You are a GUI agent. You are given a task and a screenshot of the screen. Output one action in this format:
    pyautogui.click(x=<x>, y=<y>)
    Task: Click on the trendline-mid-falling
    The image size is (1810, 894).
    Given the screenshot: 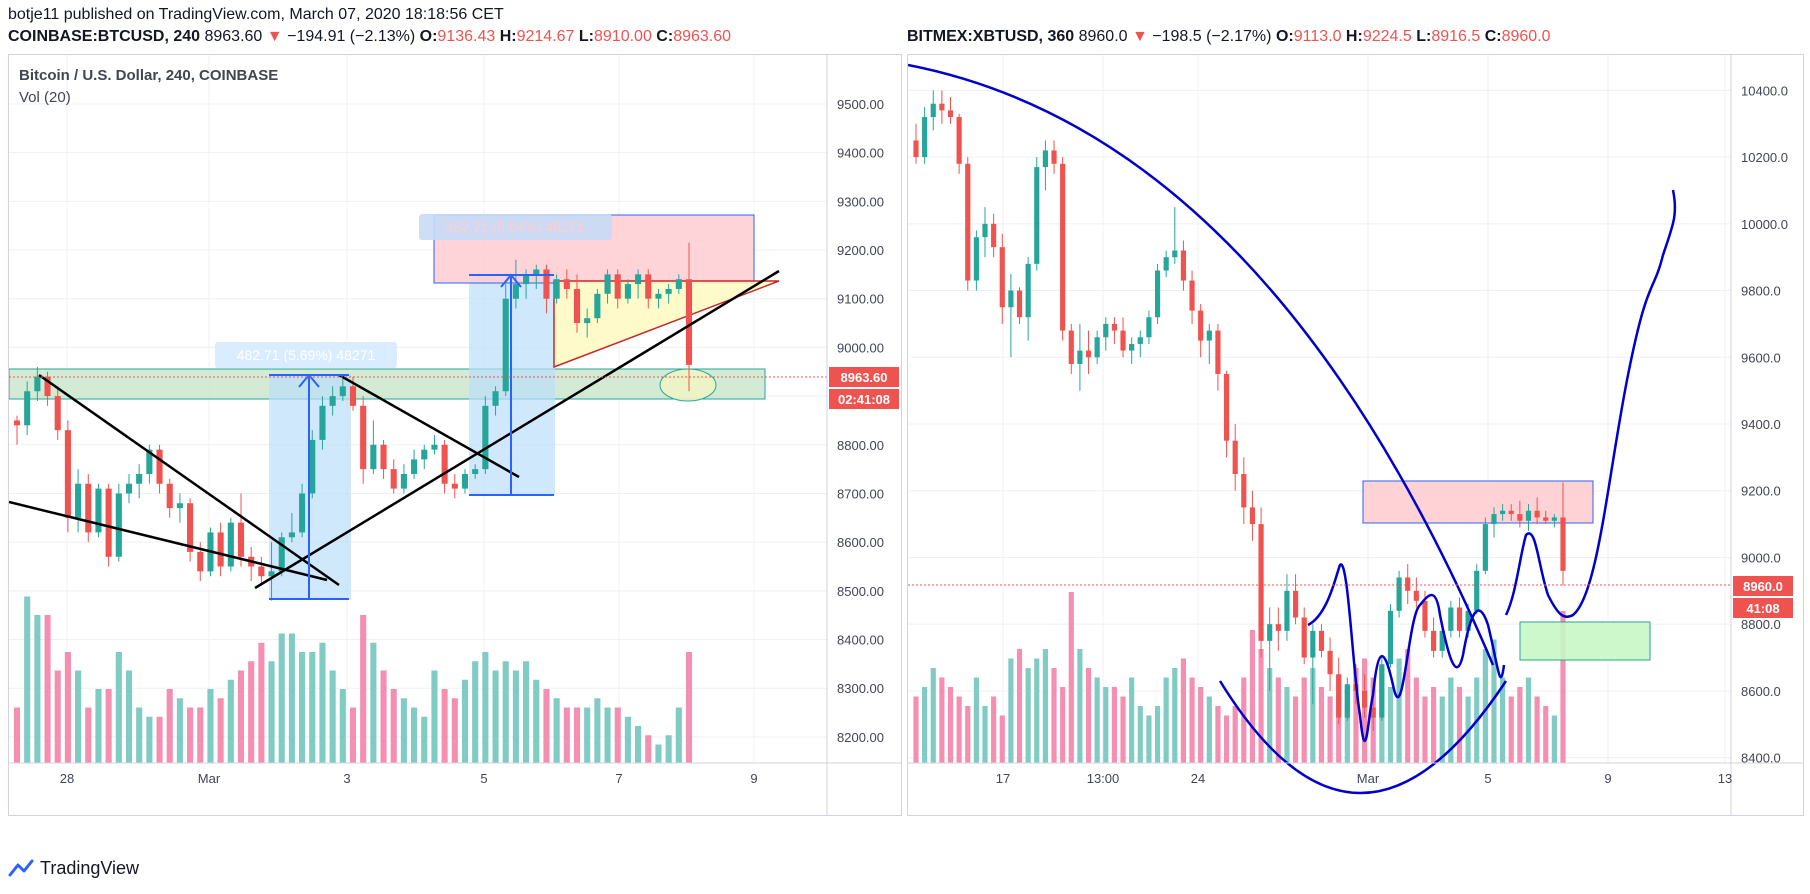 What is the action you would take?
    pyautogui.click(x=429, y=426)
    